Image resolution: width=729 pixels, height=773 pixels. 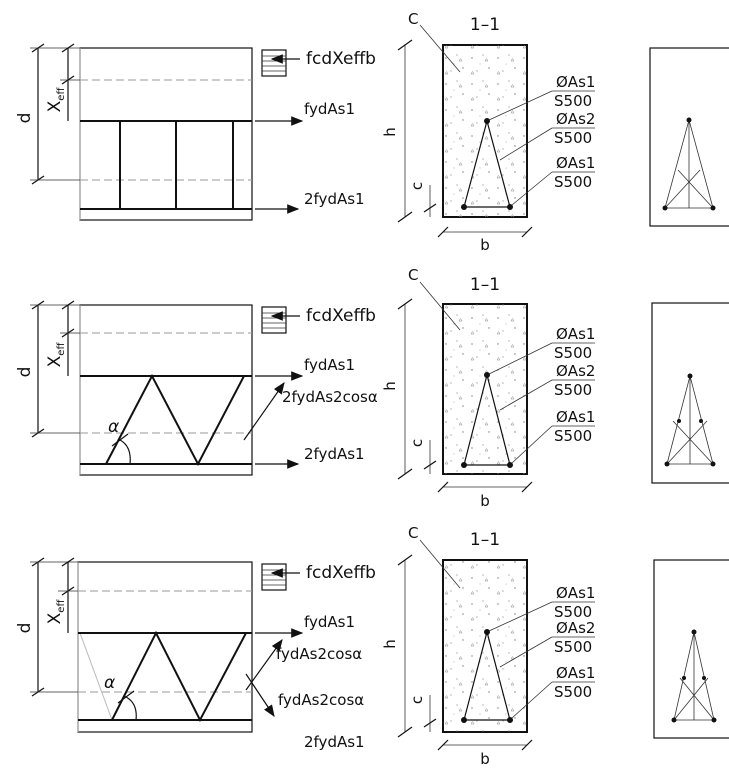 What do you see at coordinates (319, 654) in the screenshot?
I see `force-label-diag-up-3: fydAs2cosα` at bounding box center [319, 654].